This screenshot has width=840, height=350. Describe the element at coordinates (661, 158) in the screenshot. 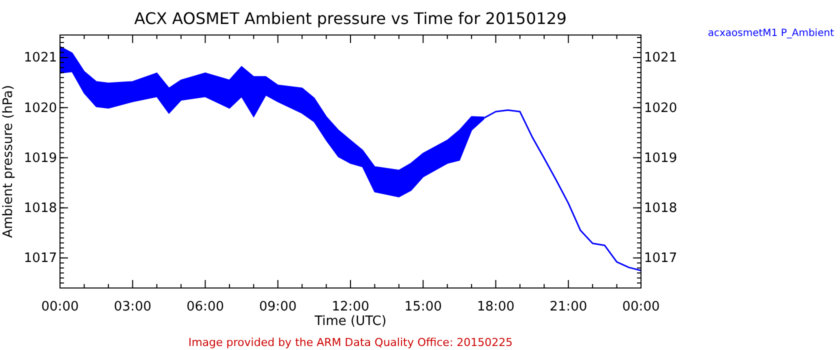

I see `y2-tick-label: 1019` at that location.